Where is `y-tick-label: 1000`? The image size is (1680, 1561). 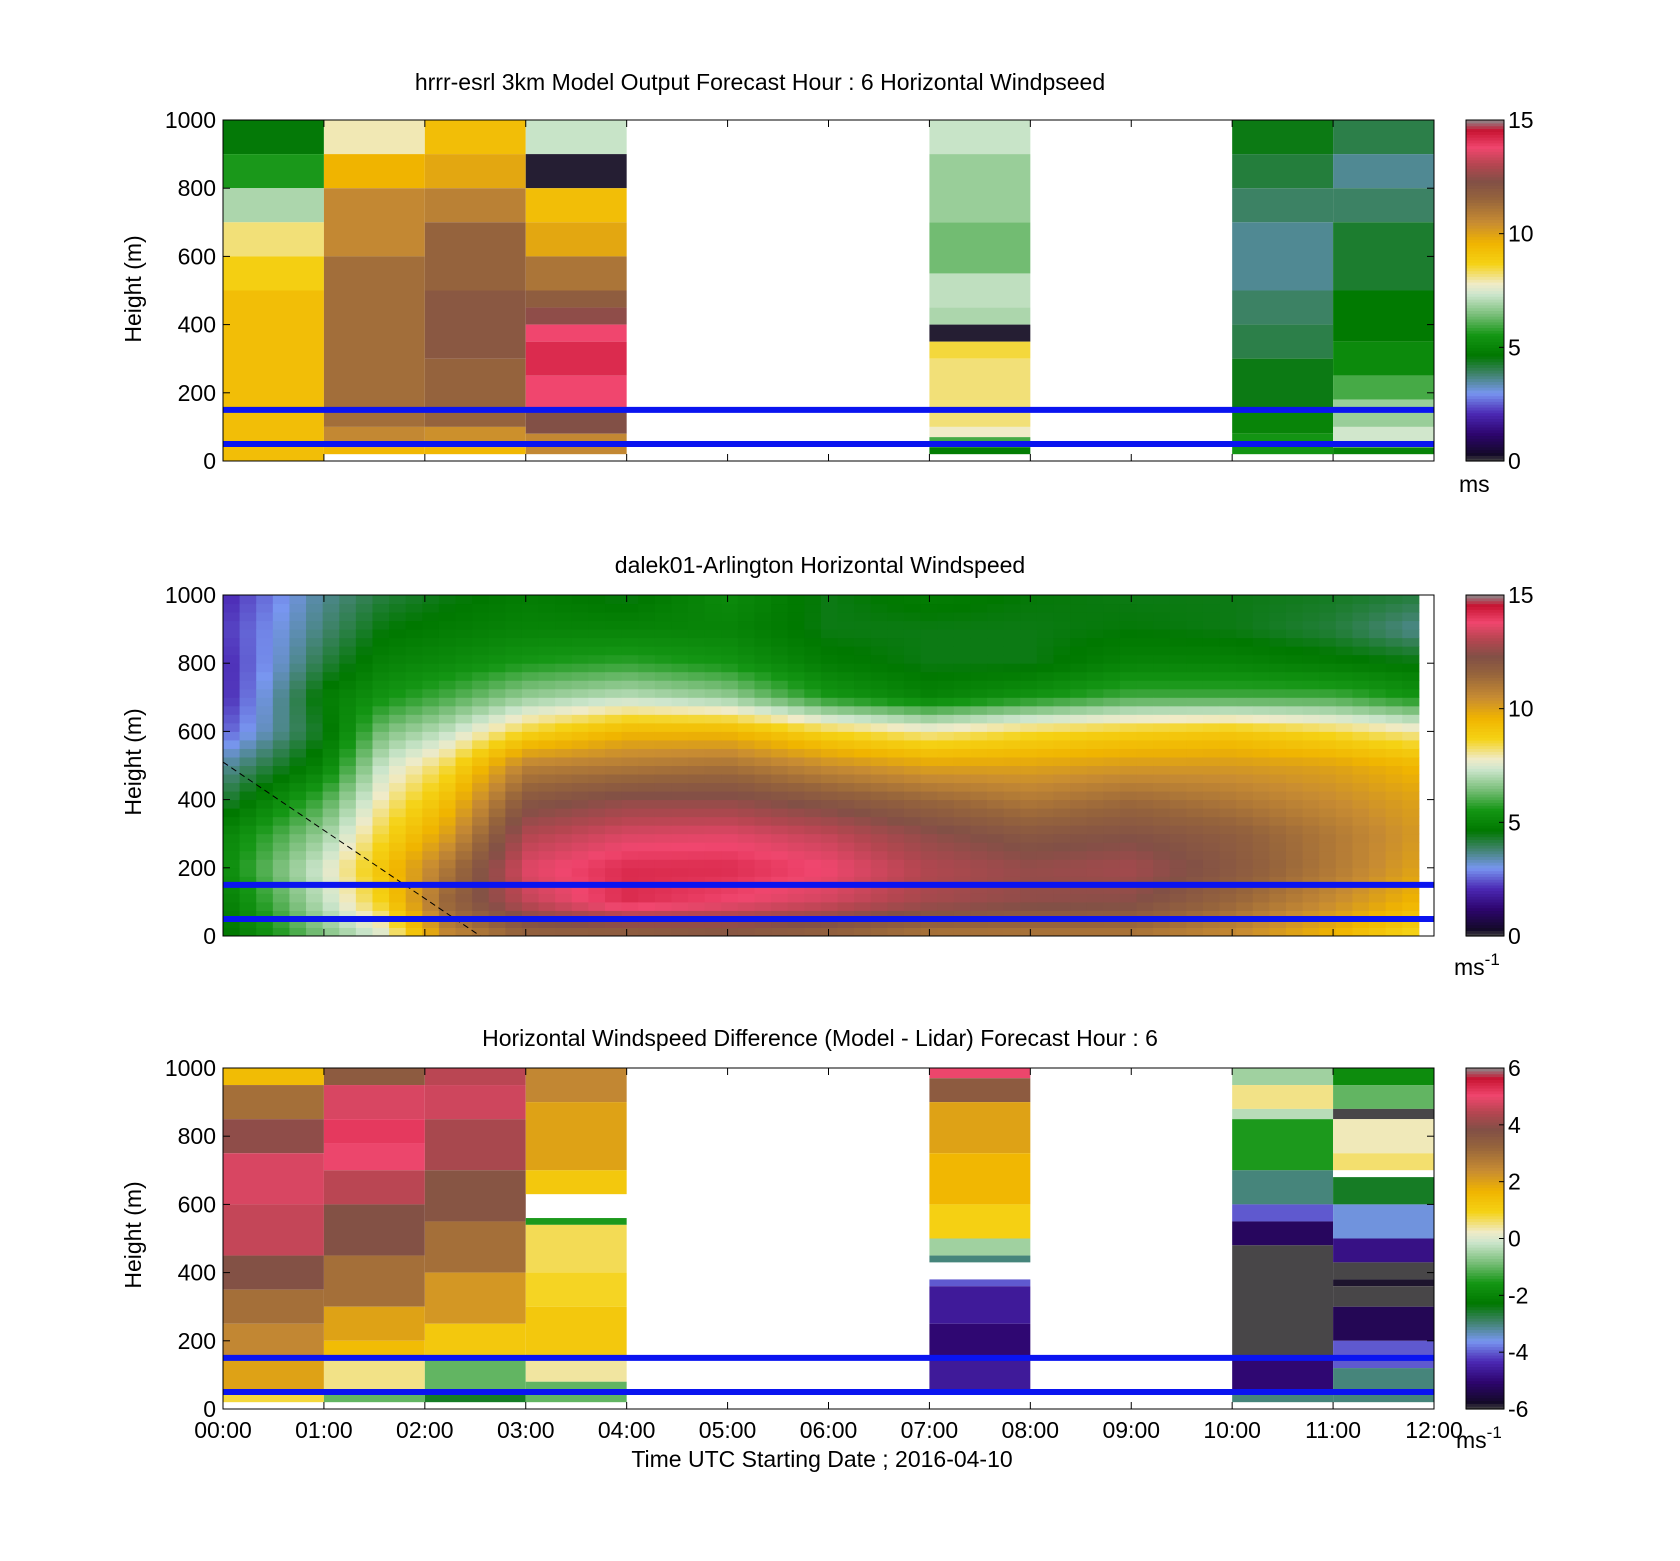
y-tick-label: 1000 is located at coordinates (190, 595).